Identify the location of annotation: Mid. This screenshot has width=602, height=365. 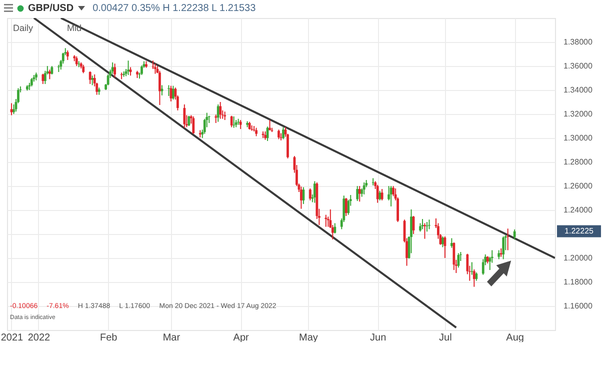
(74, 28).